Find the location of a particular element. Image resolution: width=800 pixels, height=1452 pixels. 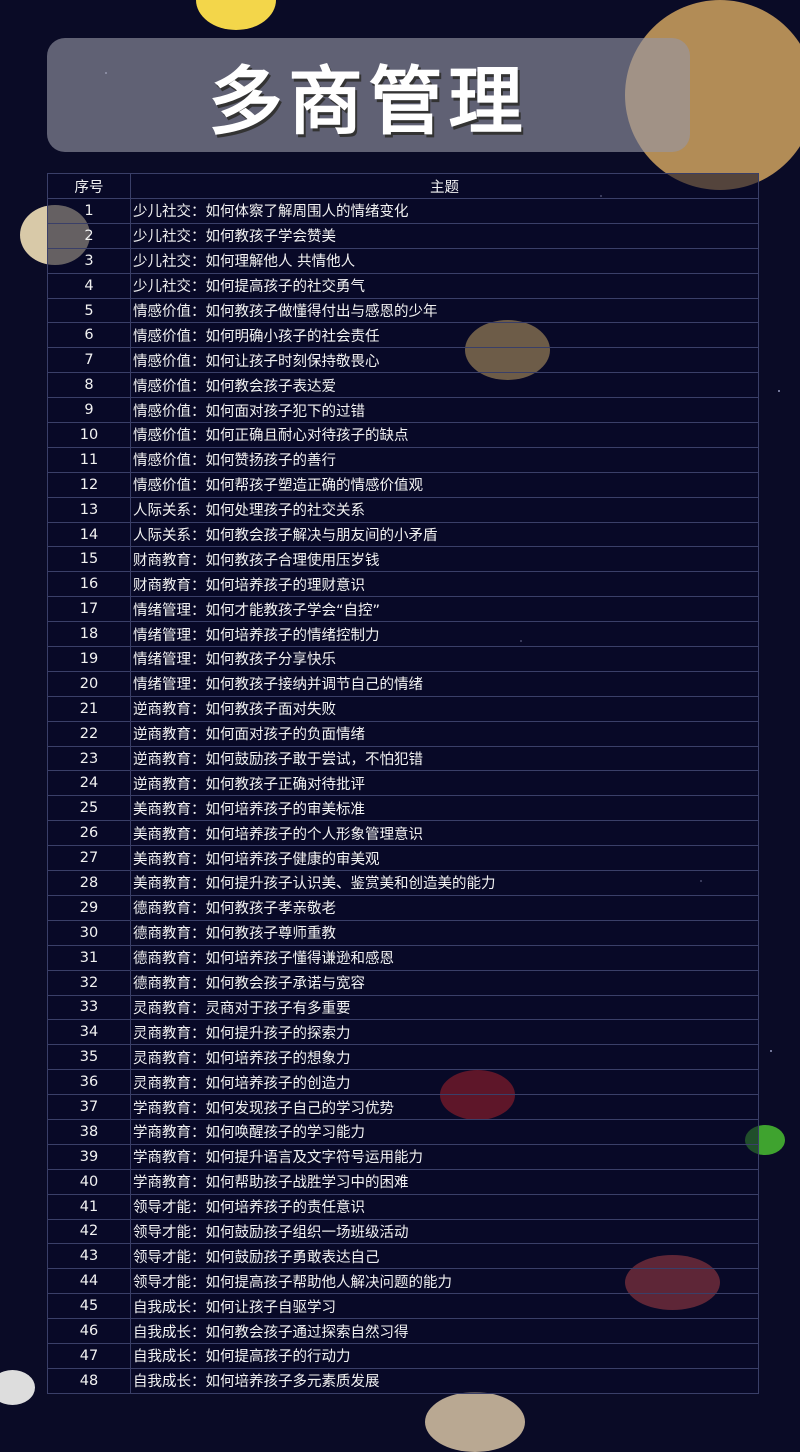

table-row: 7 情感价值：如何让孩子时刻保持敬畏心 is located at coordinates (403, 360).